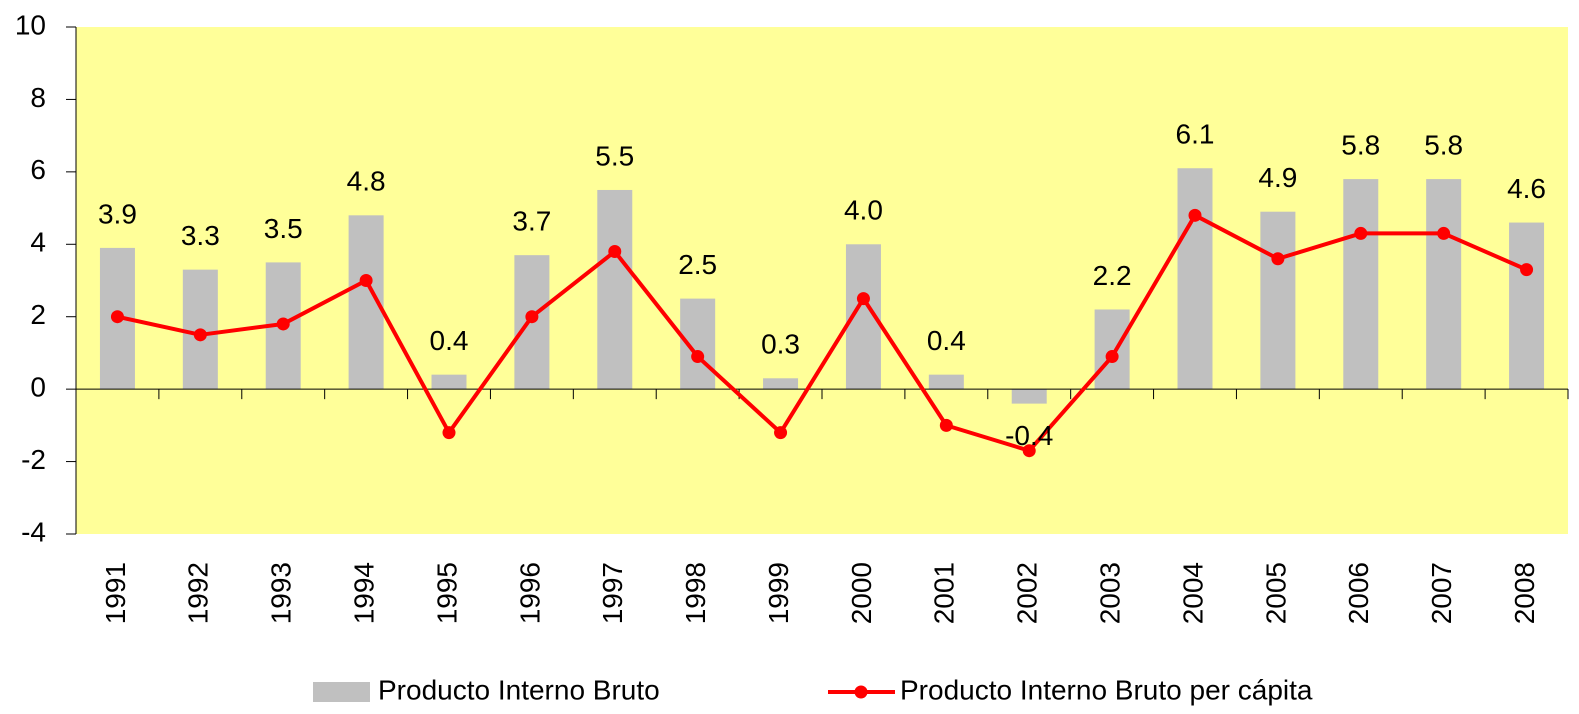  What do you see at coordinates (30, 24) in the screenshot?
I see `y-tick-label: 10` at bounding box center [30, 24].